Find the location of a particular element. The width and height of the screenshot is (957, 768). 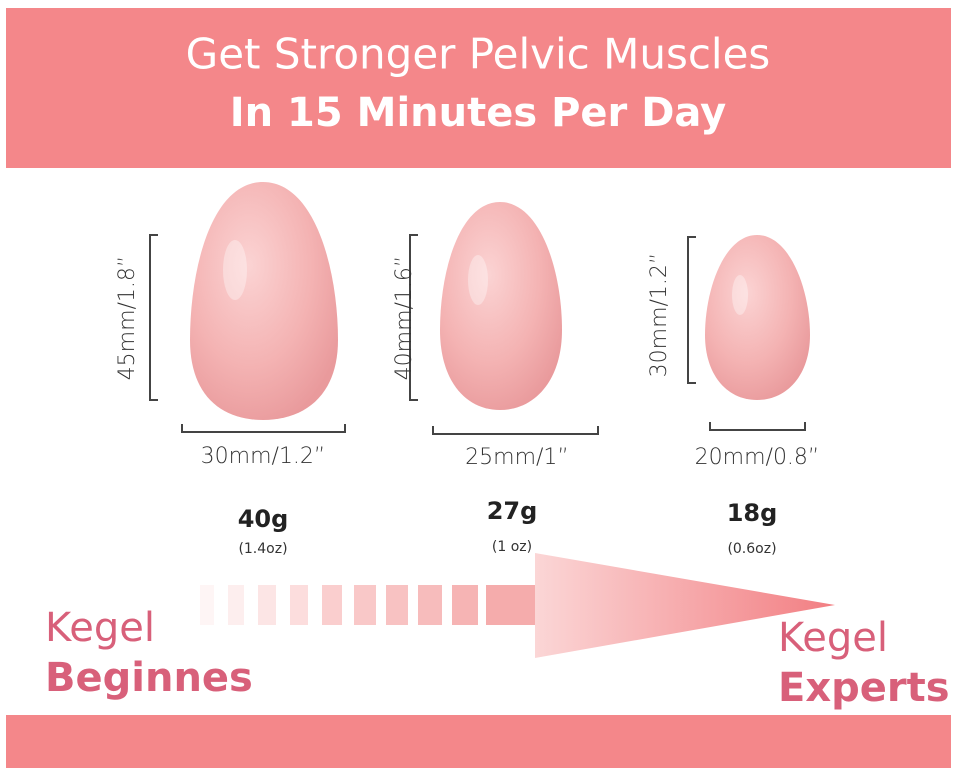

egg-height: 30mm/1.2” is located at coordinates (659, 315).